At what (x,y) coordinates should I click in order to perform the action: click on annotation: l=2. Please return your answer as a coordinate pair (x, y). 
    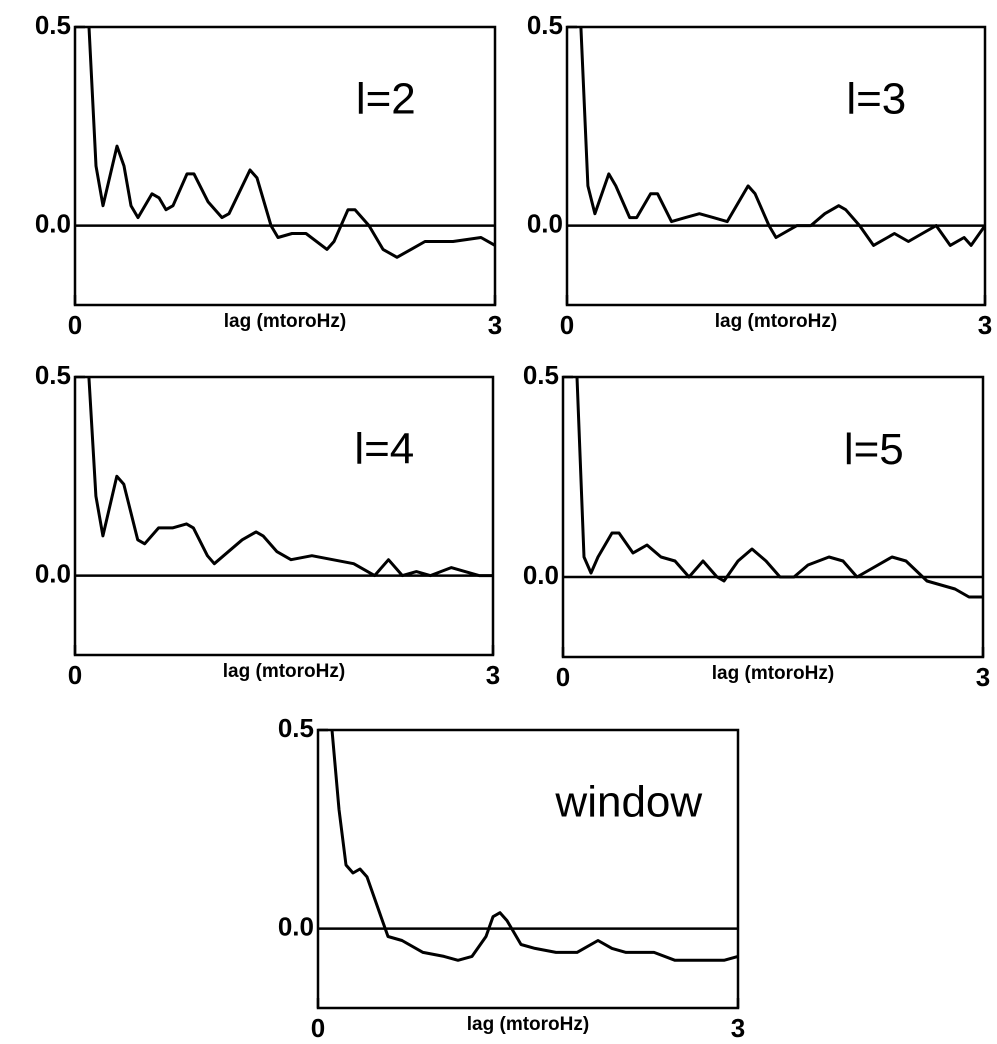
    Looking at the image, I should click on (386, 99).